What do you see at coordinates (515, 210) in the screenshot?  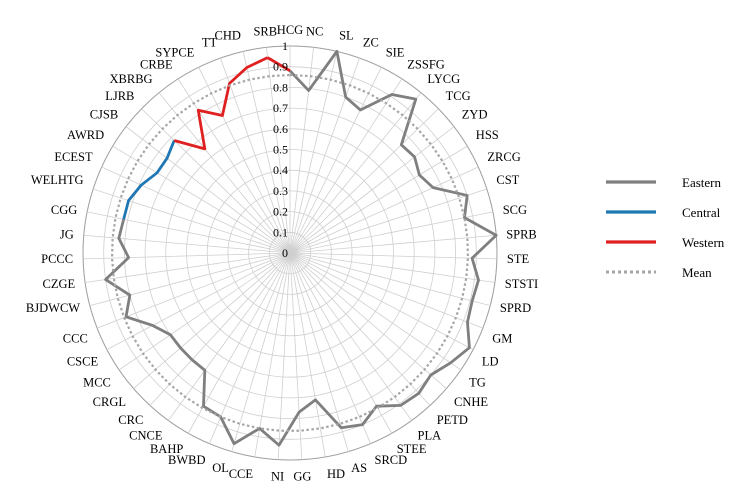 I see `category-label: SCG` at bounding box center [515, 210].